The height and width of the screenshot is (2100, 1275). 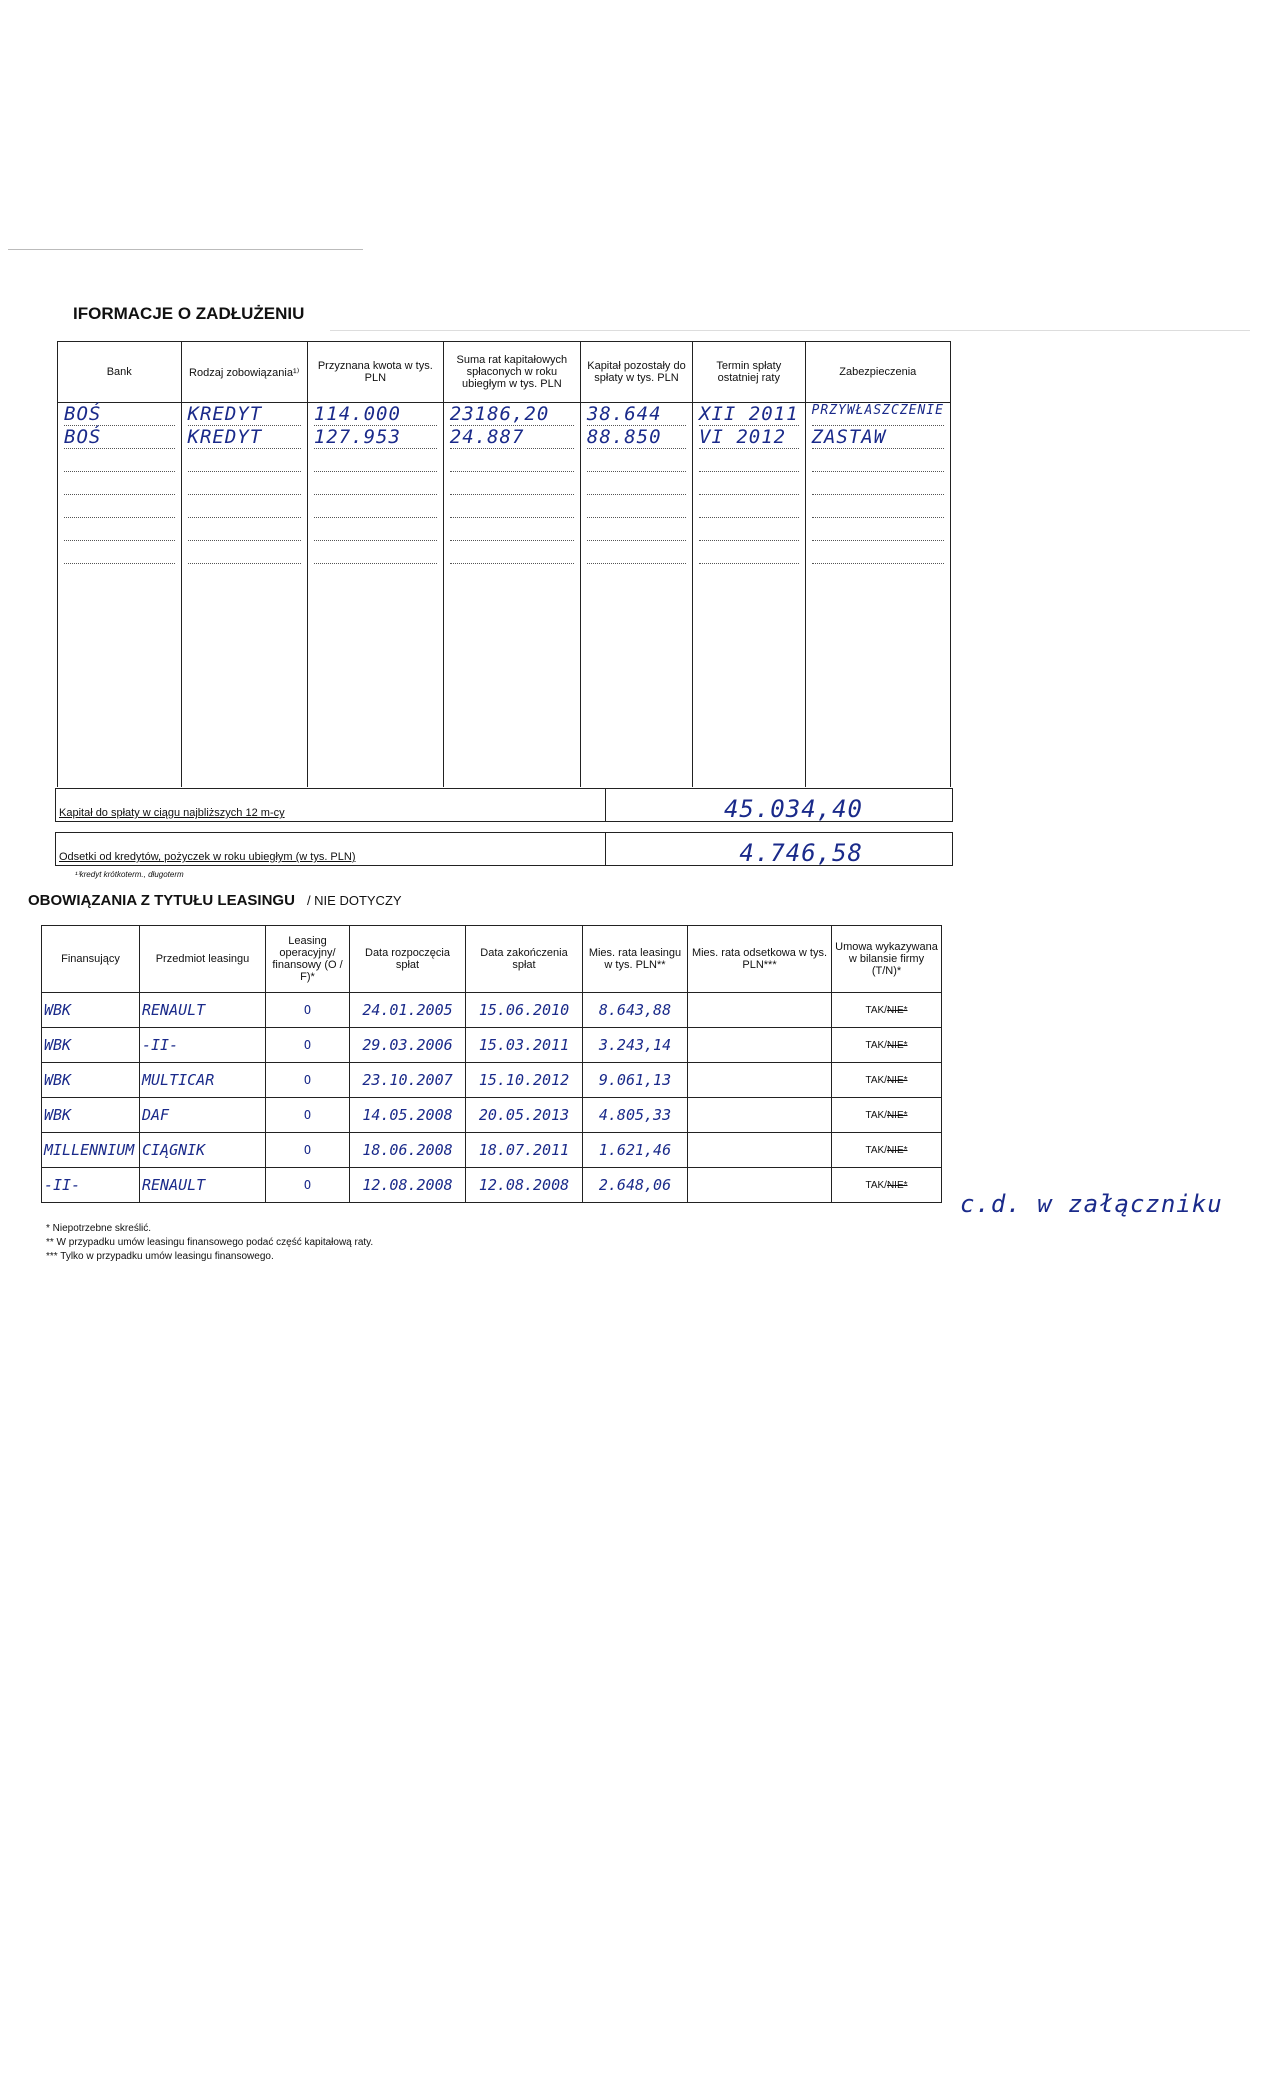 What do you see at coordinates (354, 900) in the screenshot?
I see `not-applicable-label: / NIE DOTYCZY` at bounding box center [354, 900].